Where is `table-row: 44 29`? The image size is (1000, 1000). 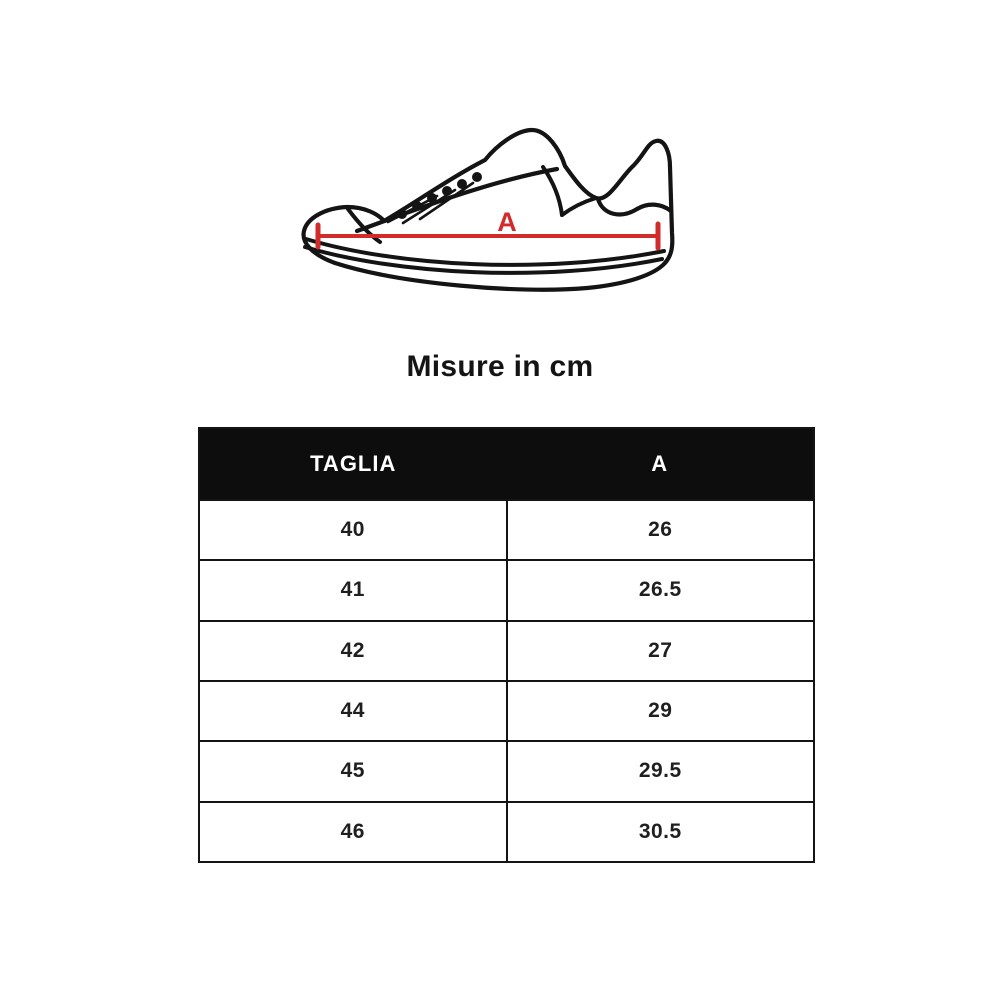 table-row: 44 29 is located at coordinates (507, 710).